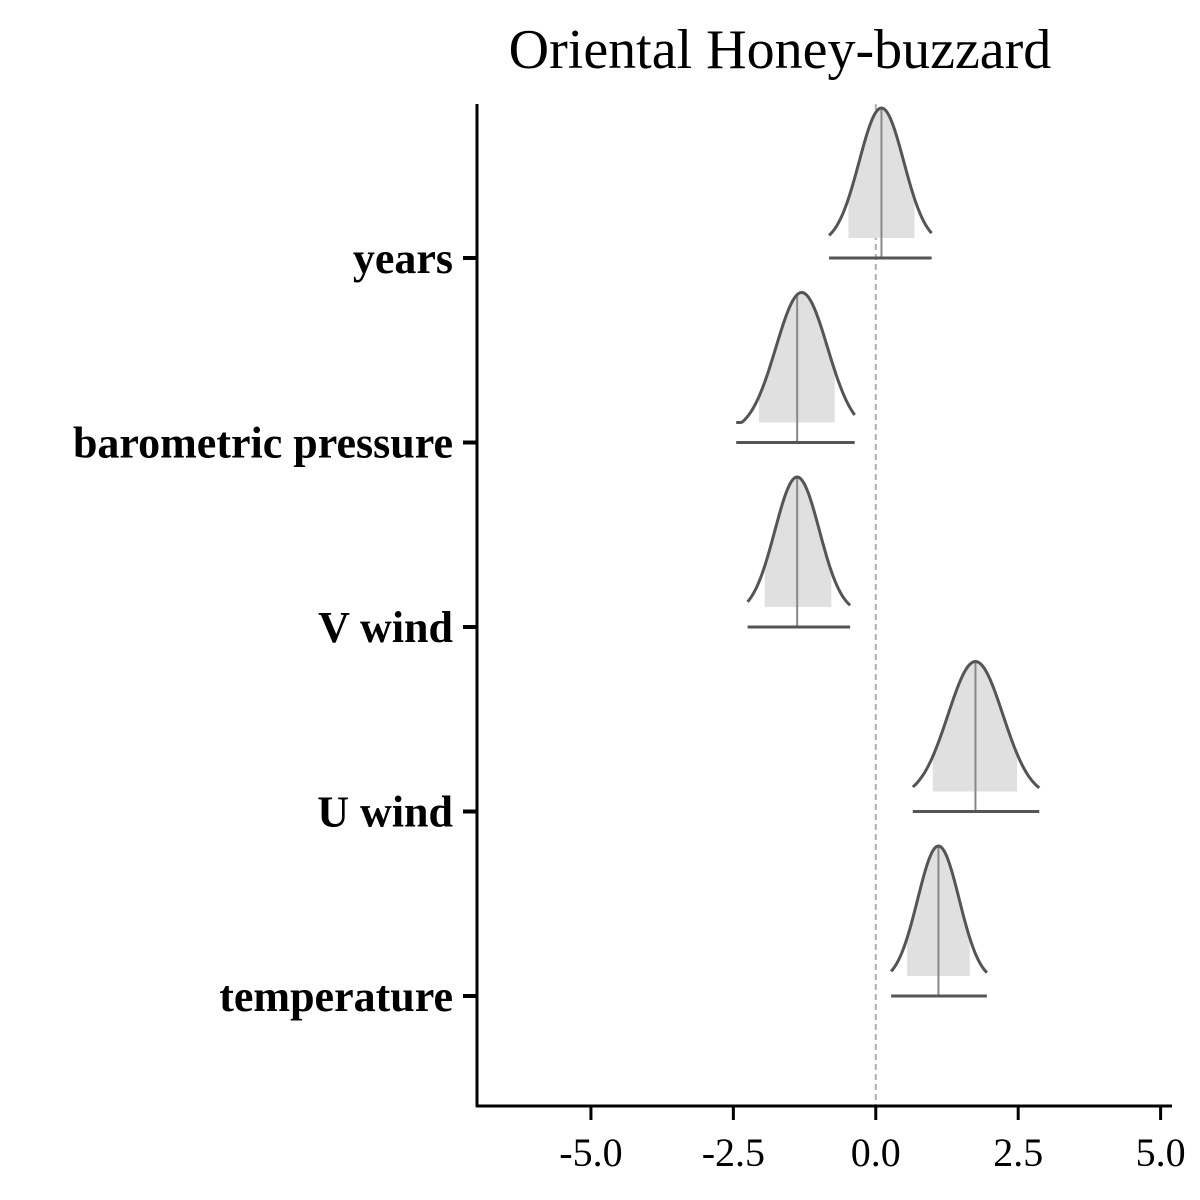  I want to click on x-tick-label: -2.5, so click(733, 1152).